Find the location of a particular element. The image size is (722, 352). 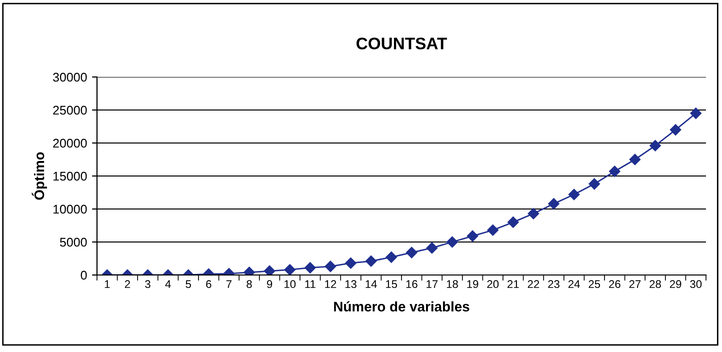

y-axis-title: Óptimo is located at coordinates (39, 176).